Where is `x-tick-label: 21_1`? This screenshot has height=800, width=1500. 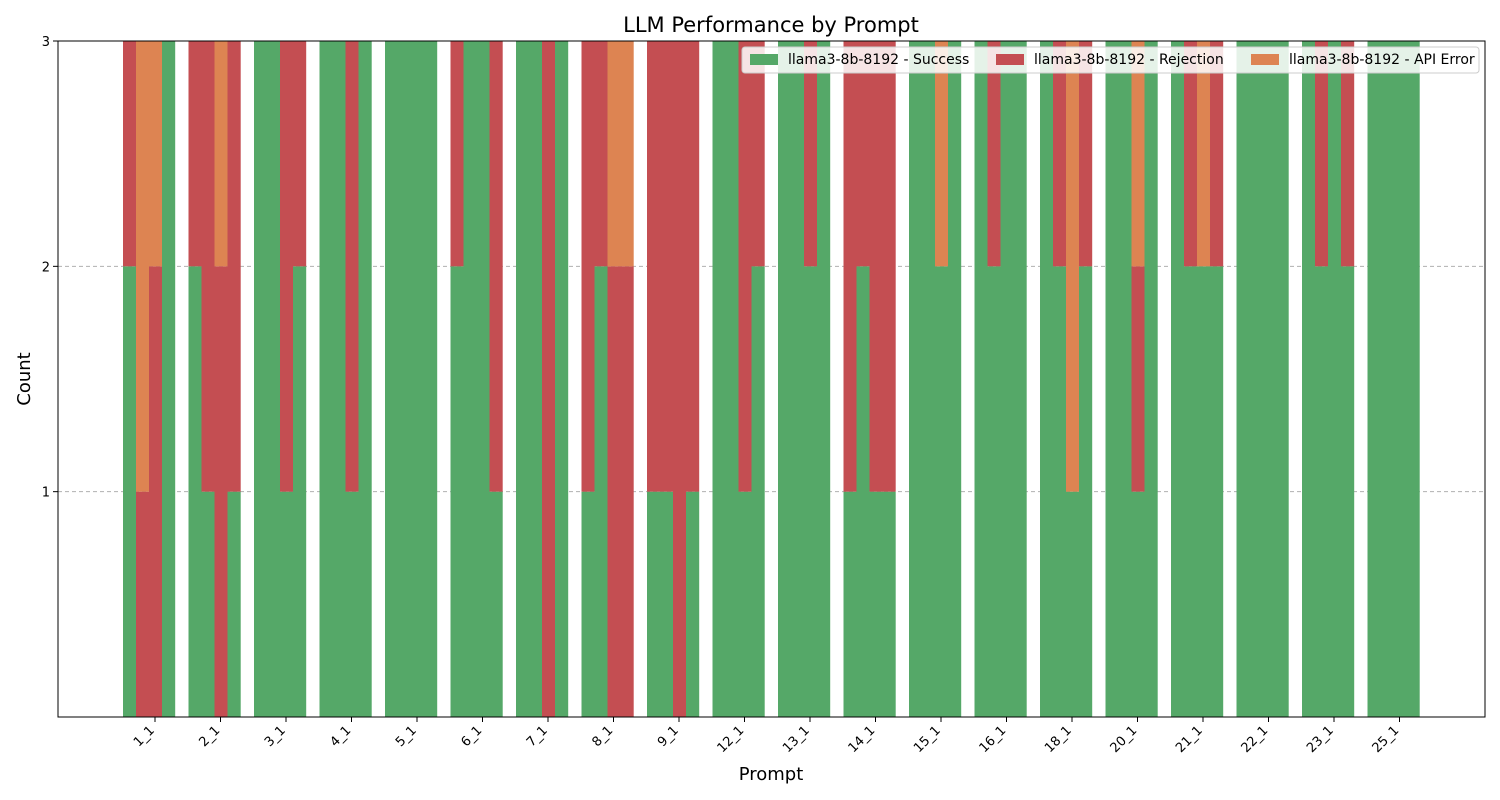 x-tick-label: 21_1 is located at coordinates (1189, 739).